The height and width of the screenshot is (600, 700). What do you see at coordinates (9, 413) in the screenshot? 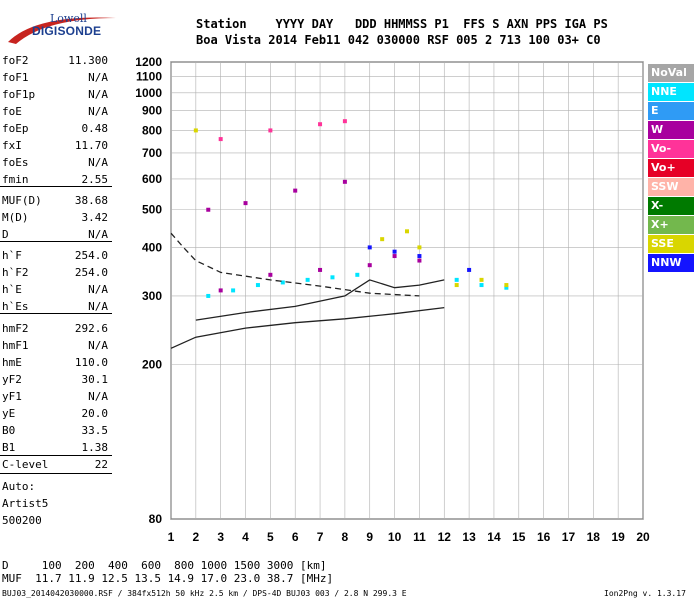
I see `param-label: yE` at bounding box center [9, 413].